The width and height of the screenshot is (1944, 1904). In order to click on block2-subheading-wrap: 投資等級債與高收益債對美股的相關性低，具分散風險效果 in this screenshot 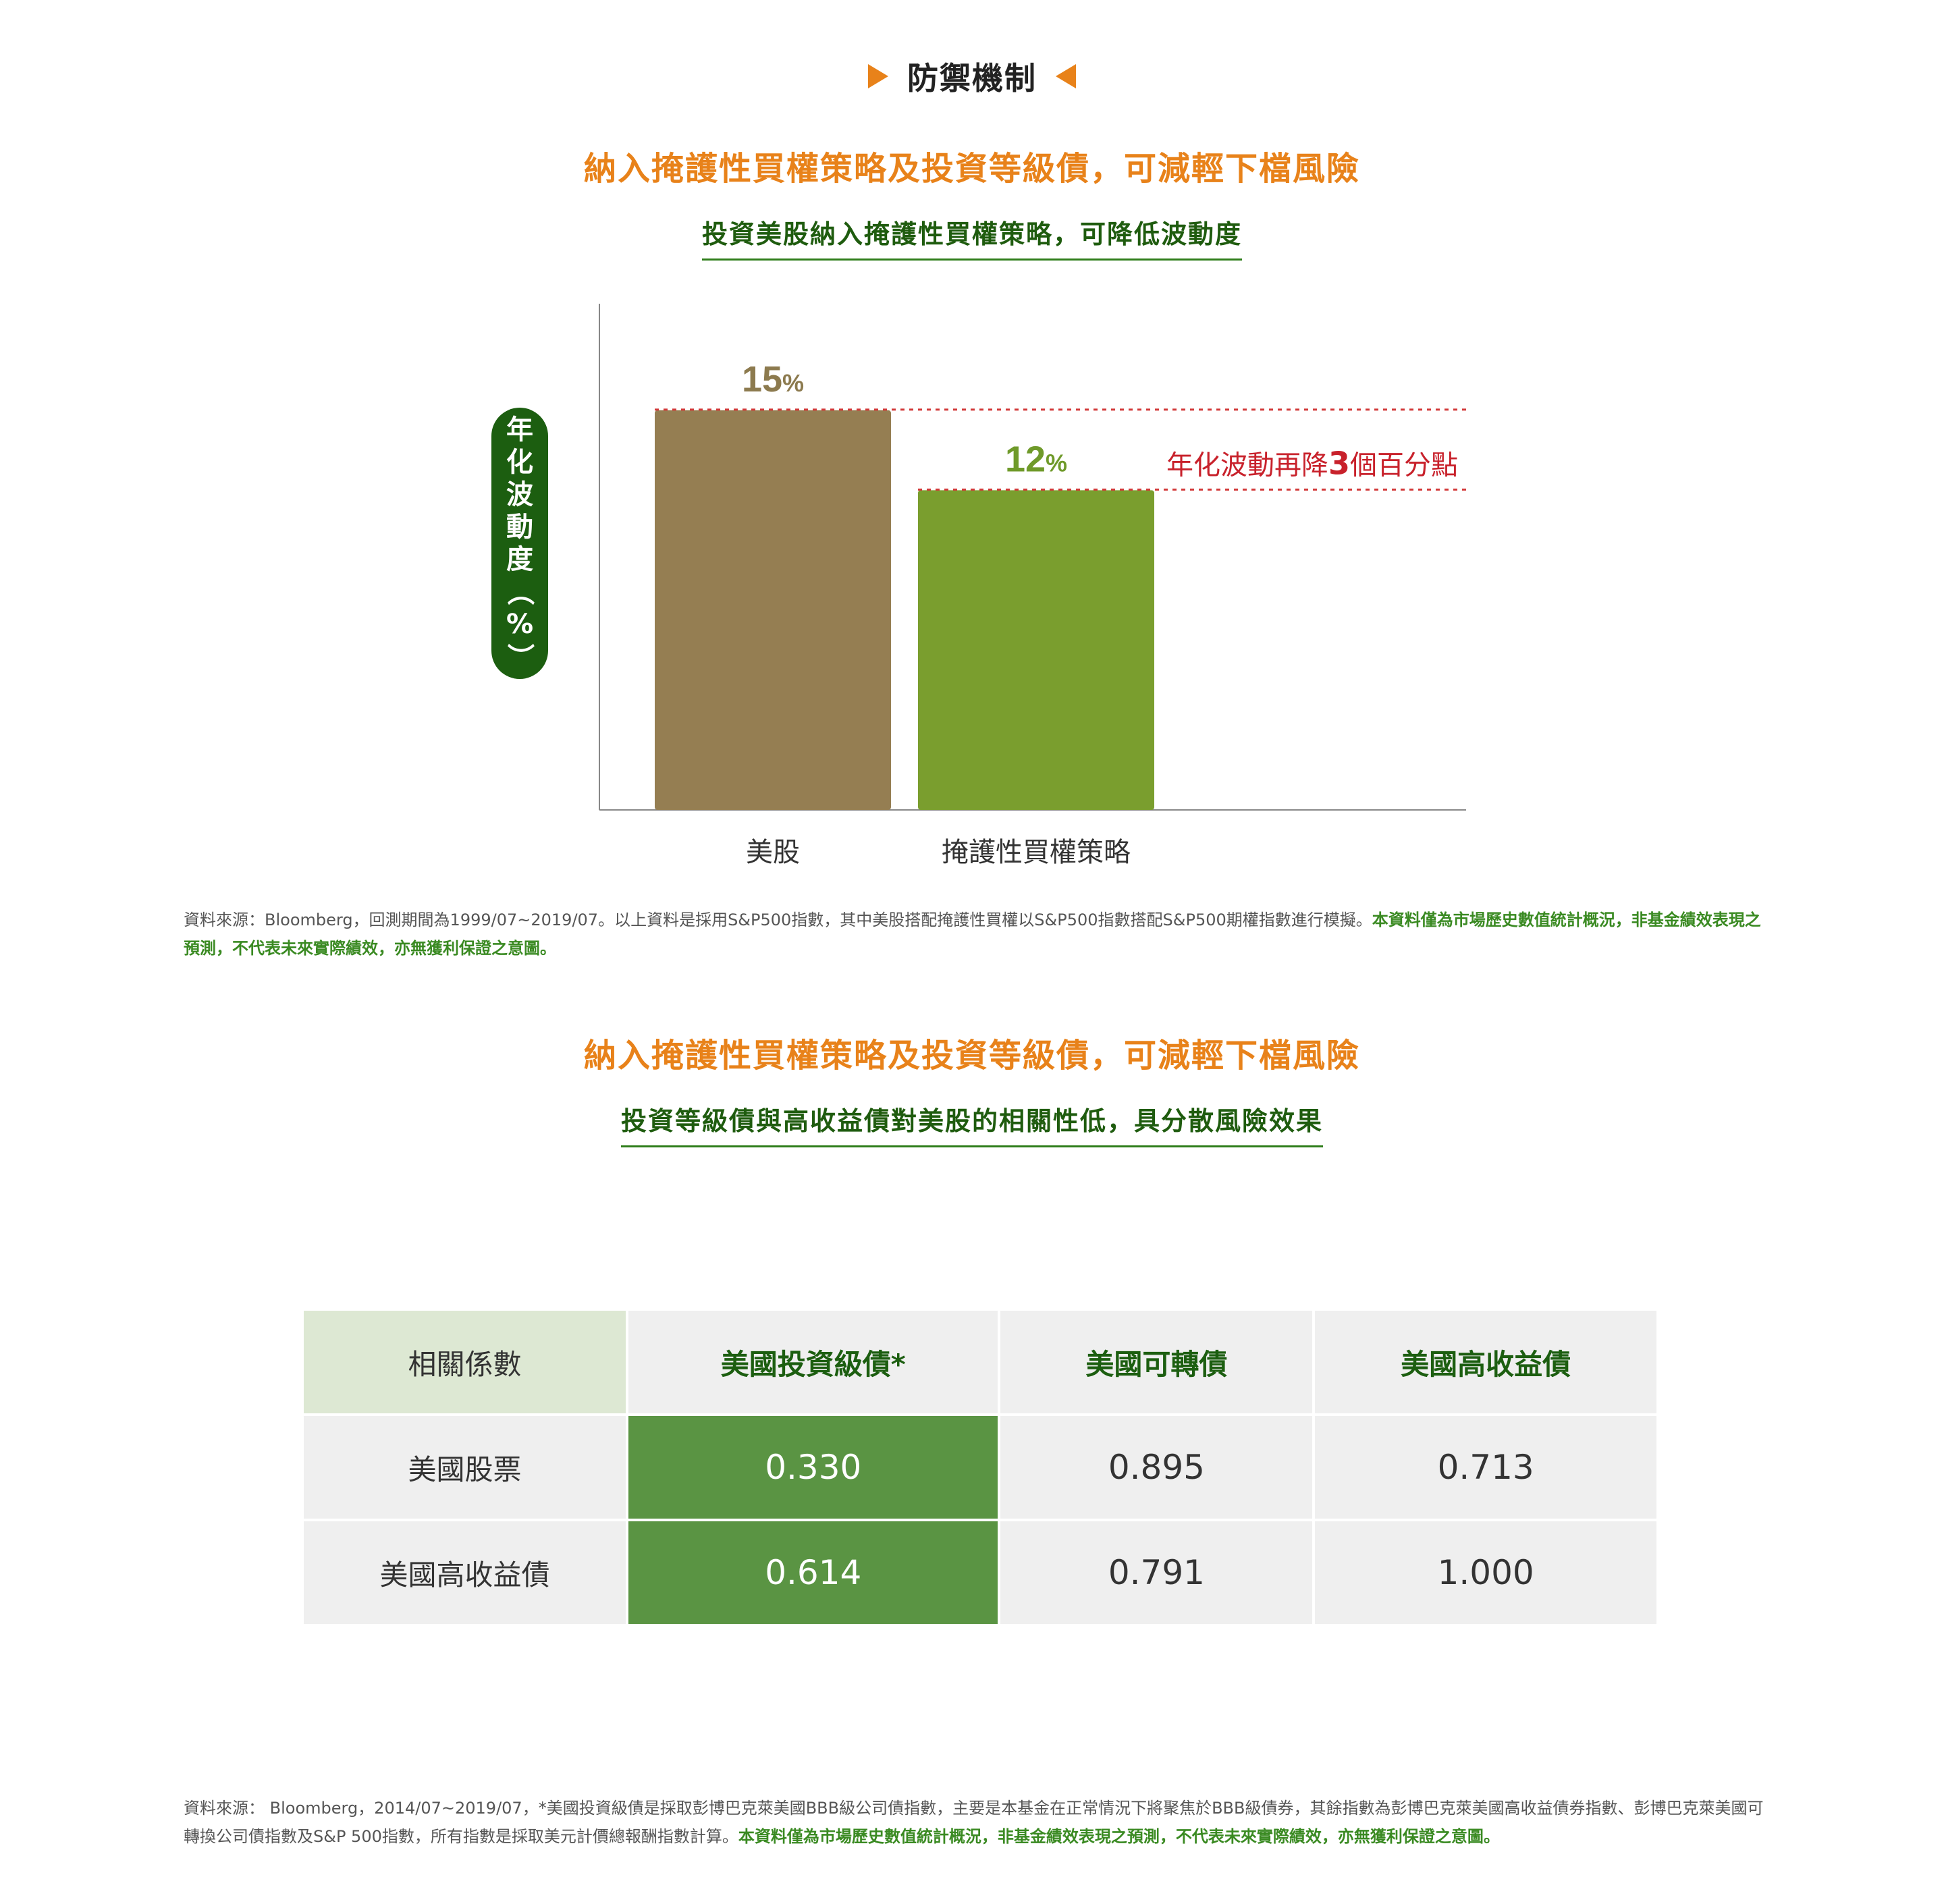, I will do `click(972, 1123)`.